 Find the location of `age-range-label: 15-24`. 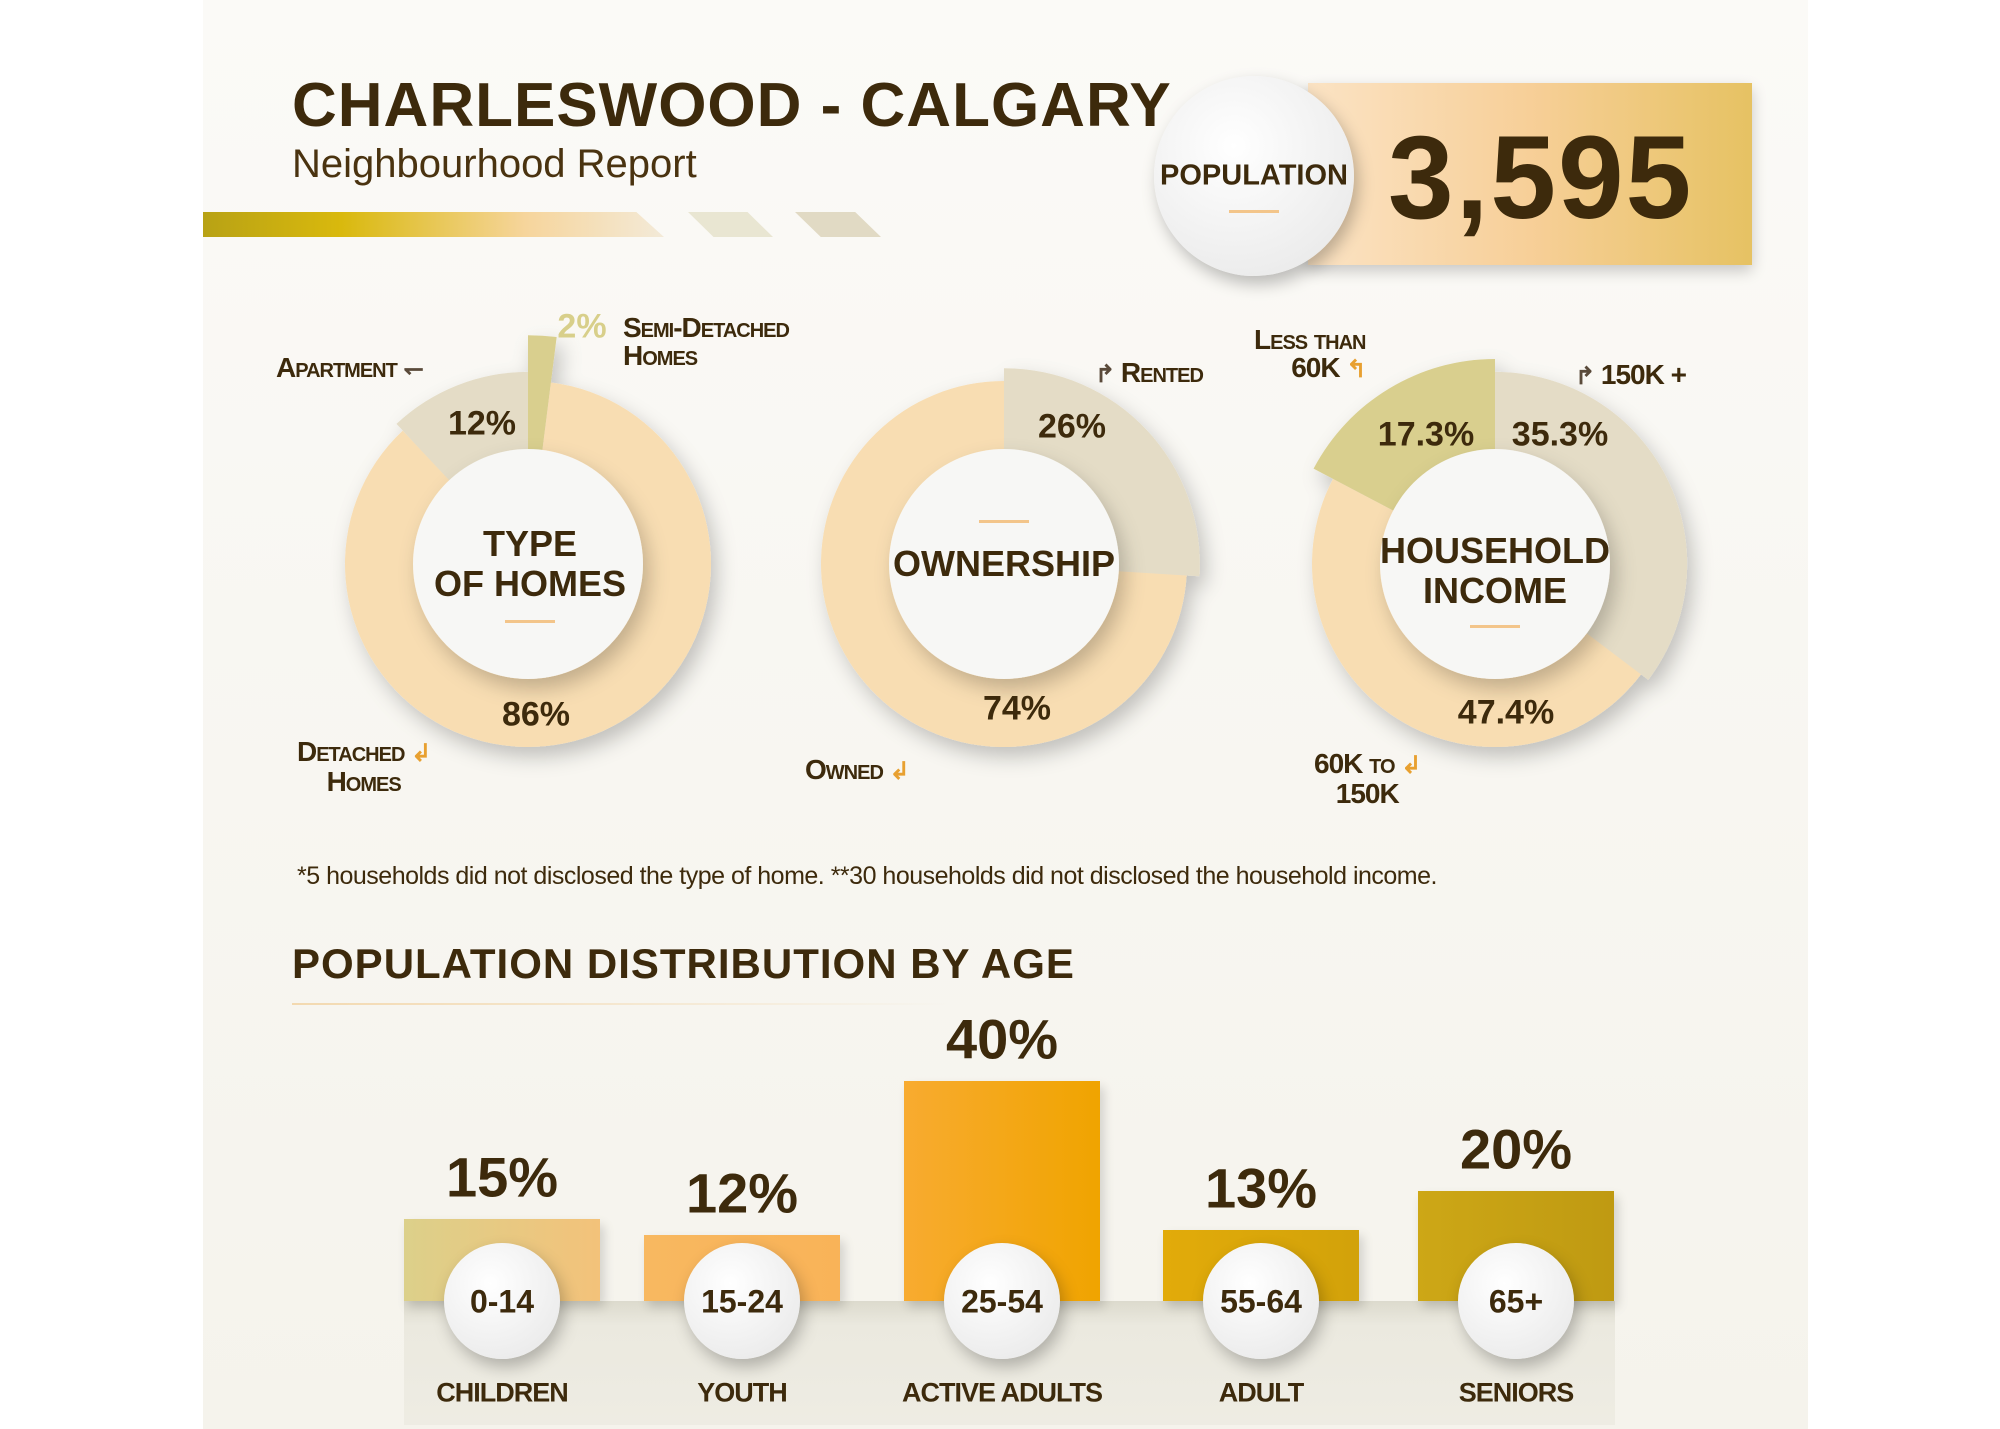

age-range-label: 15-24 is located at coordinates (742, 1301).